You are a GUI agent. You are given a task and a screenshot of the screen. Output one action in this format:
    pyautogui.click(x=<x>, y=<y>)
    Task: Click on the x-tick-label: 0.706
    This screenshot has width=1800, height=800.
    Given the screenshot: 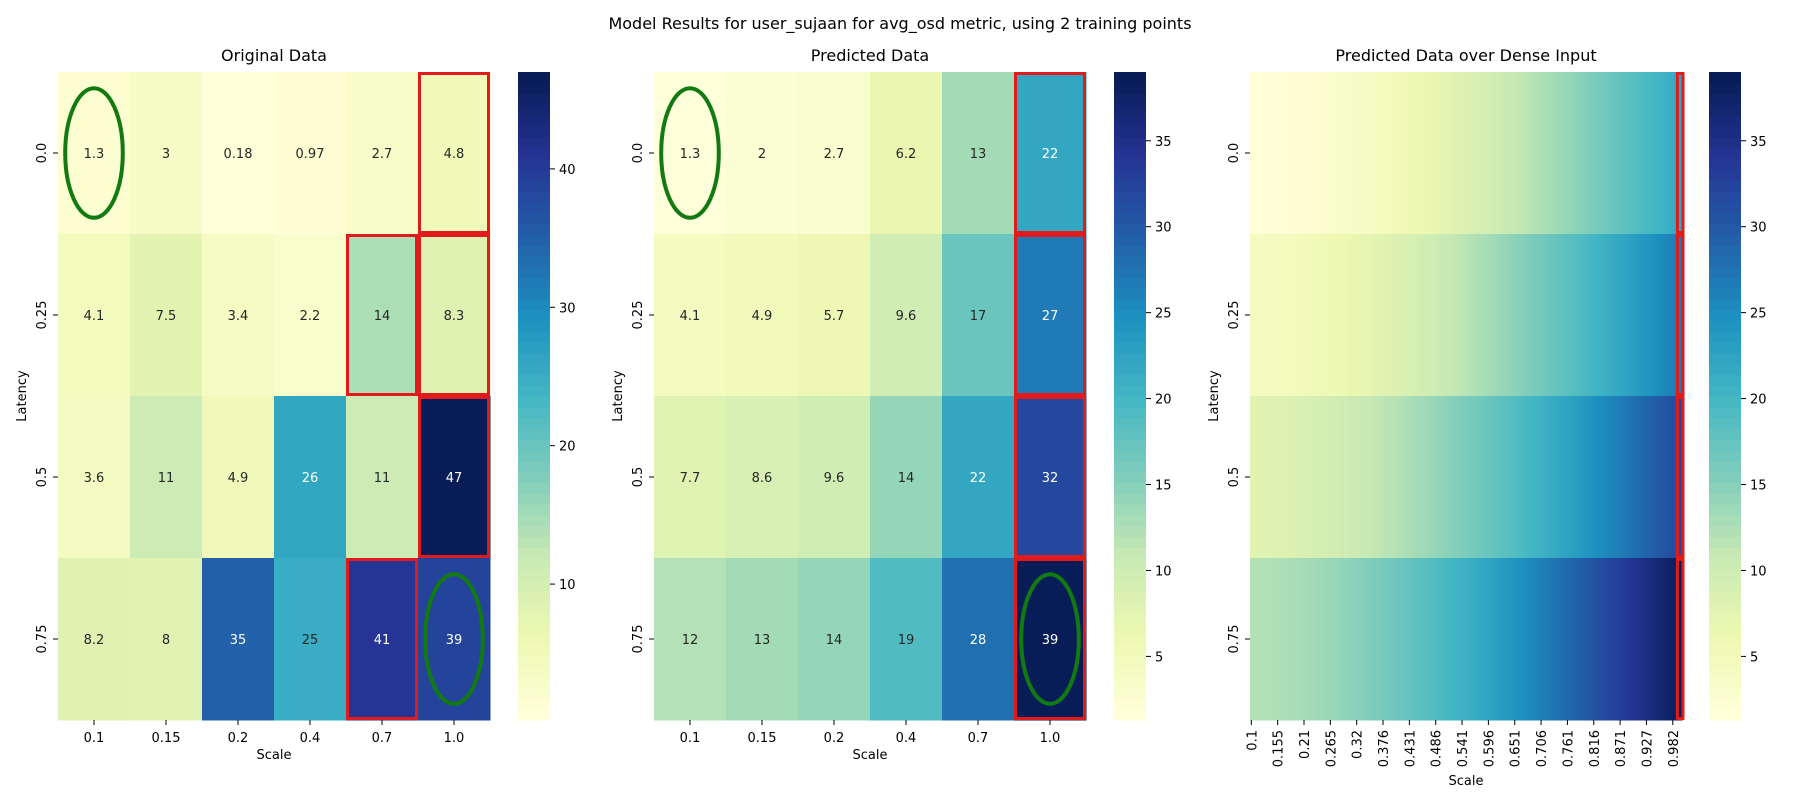 What is the action you would take?
    pyautogui.click(x=1542, y=748)
    